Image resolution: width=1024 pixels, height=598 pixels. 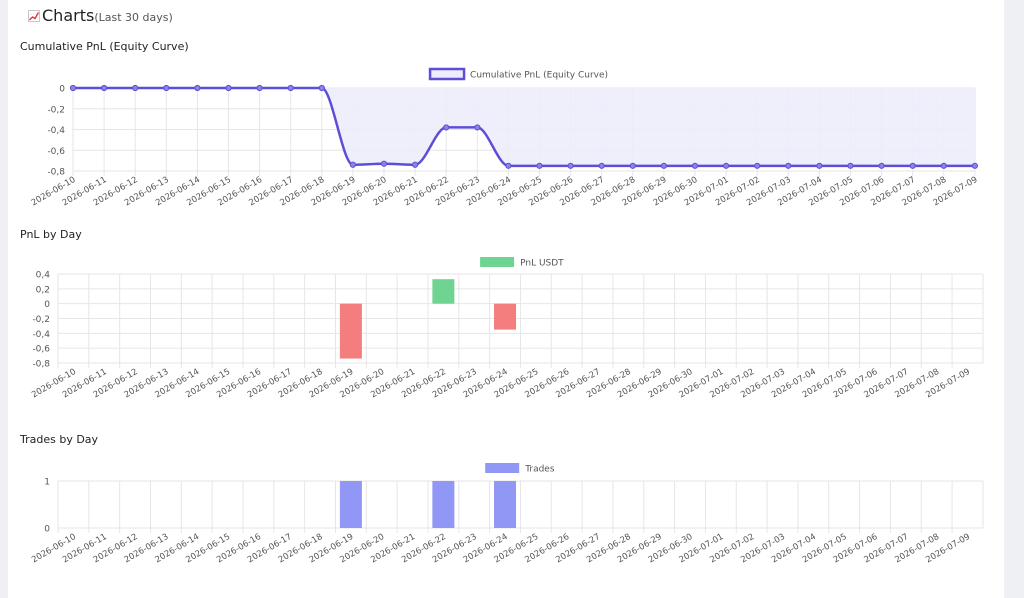 I want to click on chart-legend: PnL USDT, so click(x=522, y=263).